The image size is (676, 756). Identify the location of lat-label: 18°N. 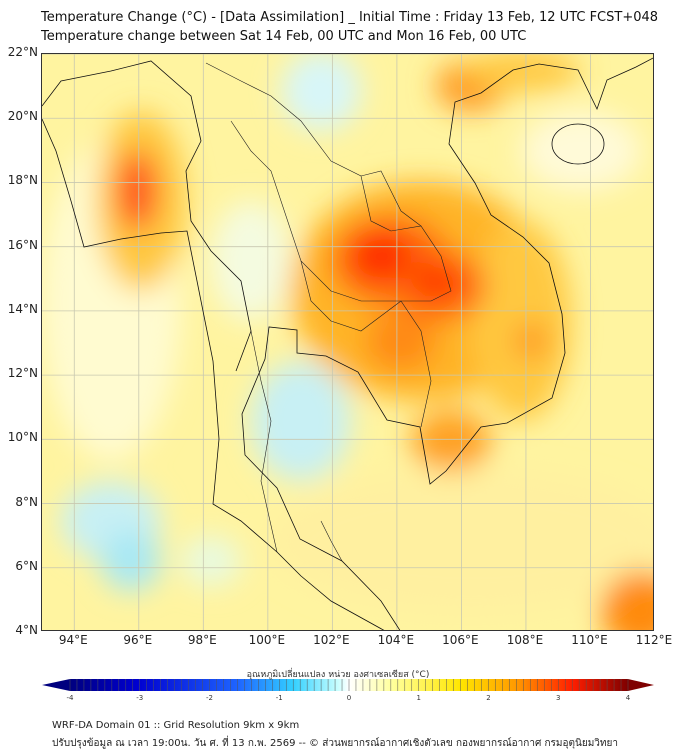
(22, 180).